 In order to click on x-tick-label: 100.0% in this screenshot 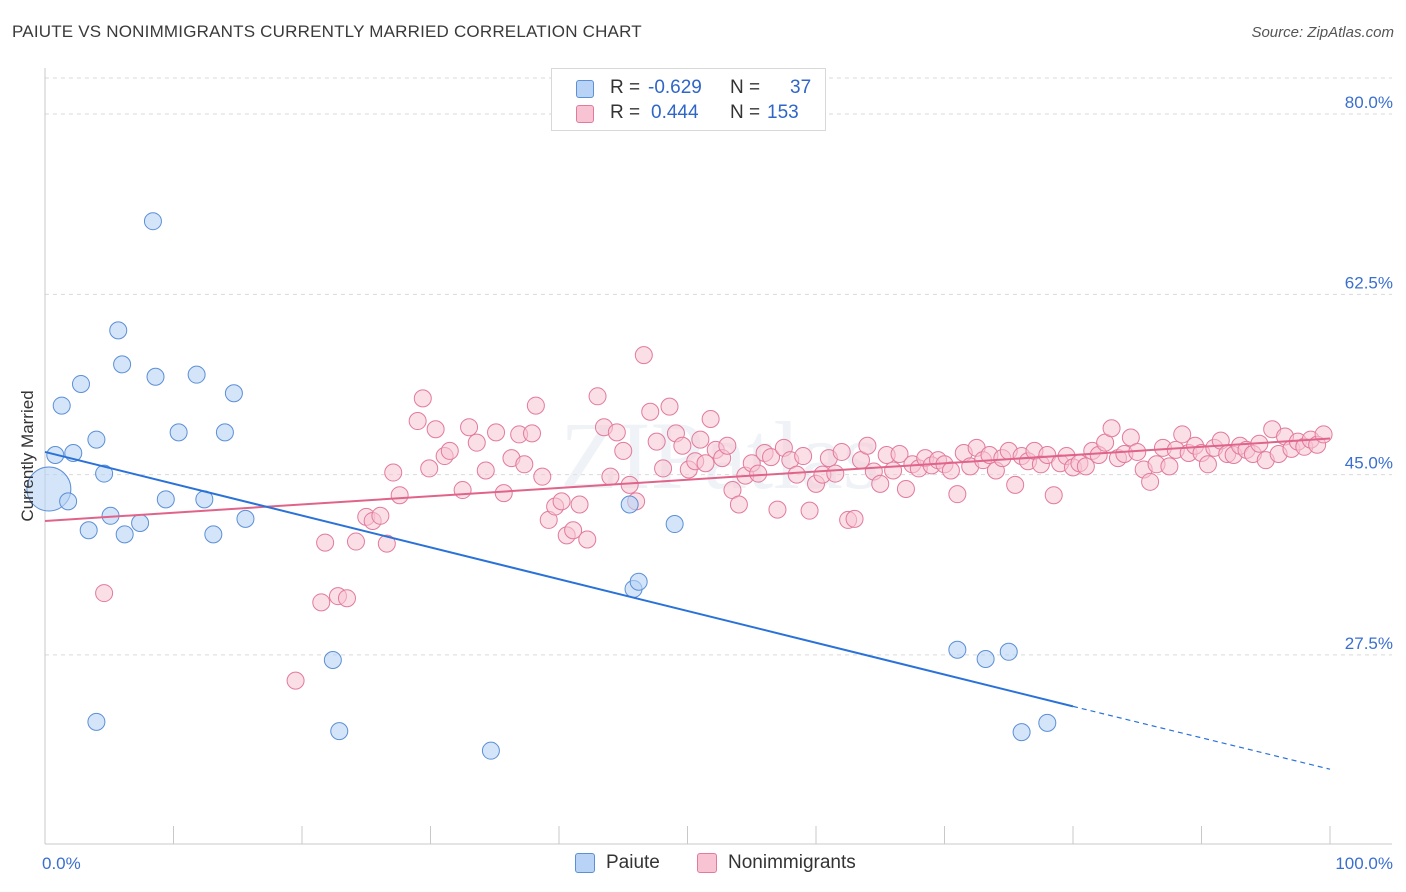, I will do `click(1364, 863)`.